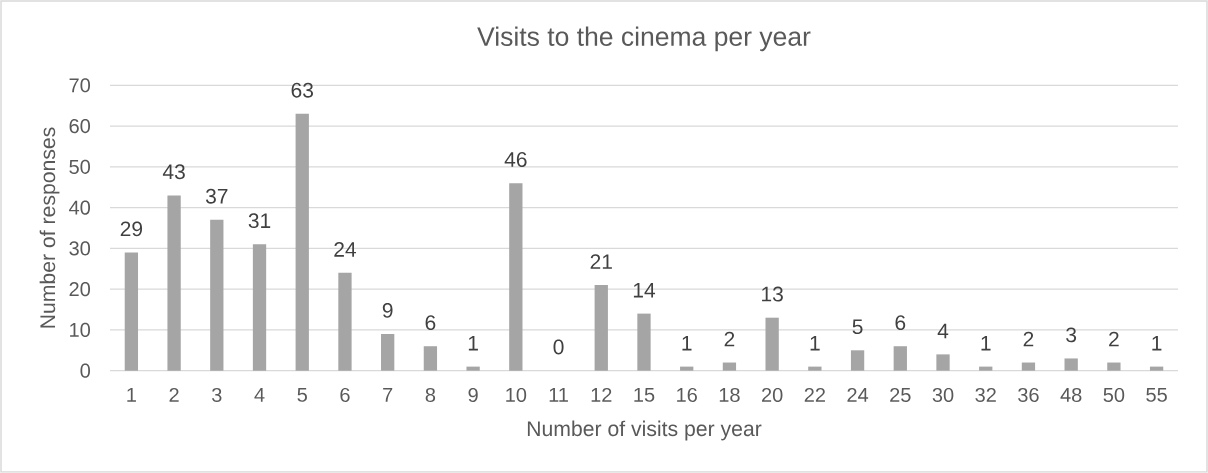 The height and width of the screenshot is (473, 1208). Describe the element at coordinates (345, 395) in the screenshot. I see `x-tick-label: 6` at that location.